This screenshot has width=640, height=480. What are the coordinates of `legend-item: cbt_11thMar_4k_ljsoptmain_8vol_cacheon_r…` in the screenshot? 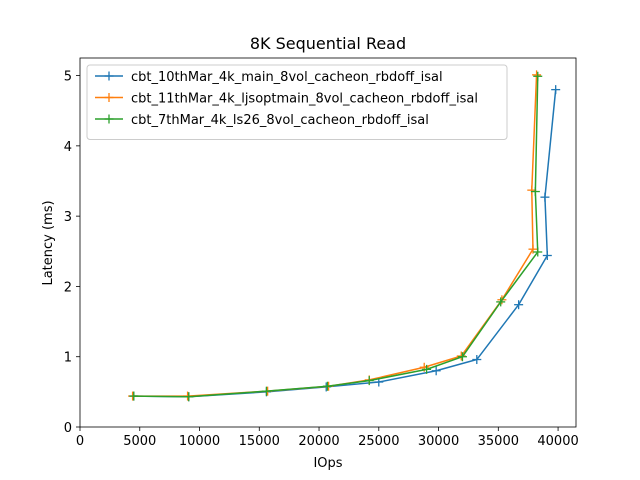 It's located at (286, 99).